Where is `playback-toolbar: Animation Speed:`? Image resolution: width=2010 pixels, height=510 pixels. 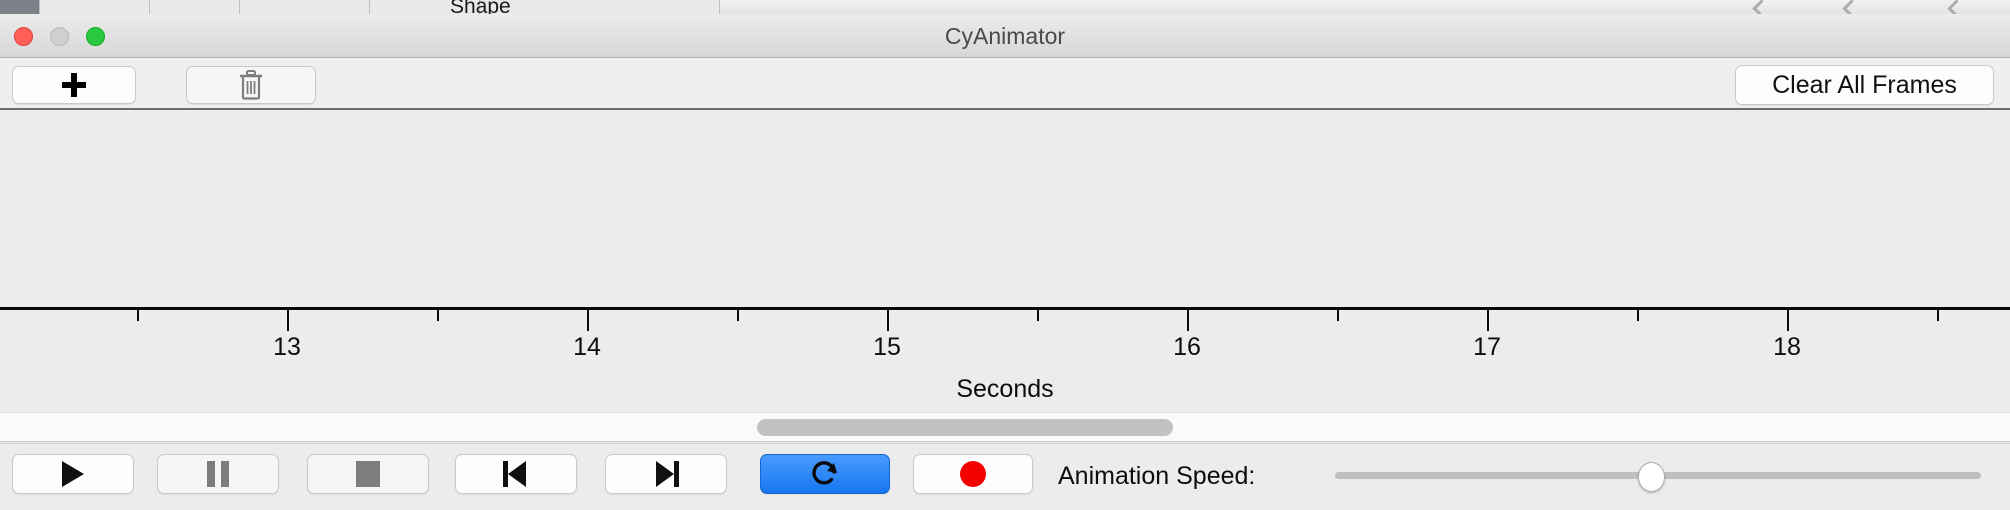 playback-toolbar: Animation Speed: is located at coordinates (1005, 476).